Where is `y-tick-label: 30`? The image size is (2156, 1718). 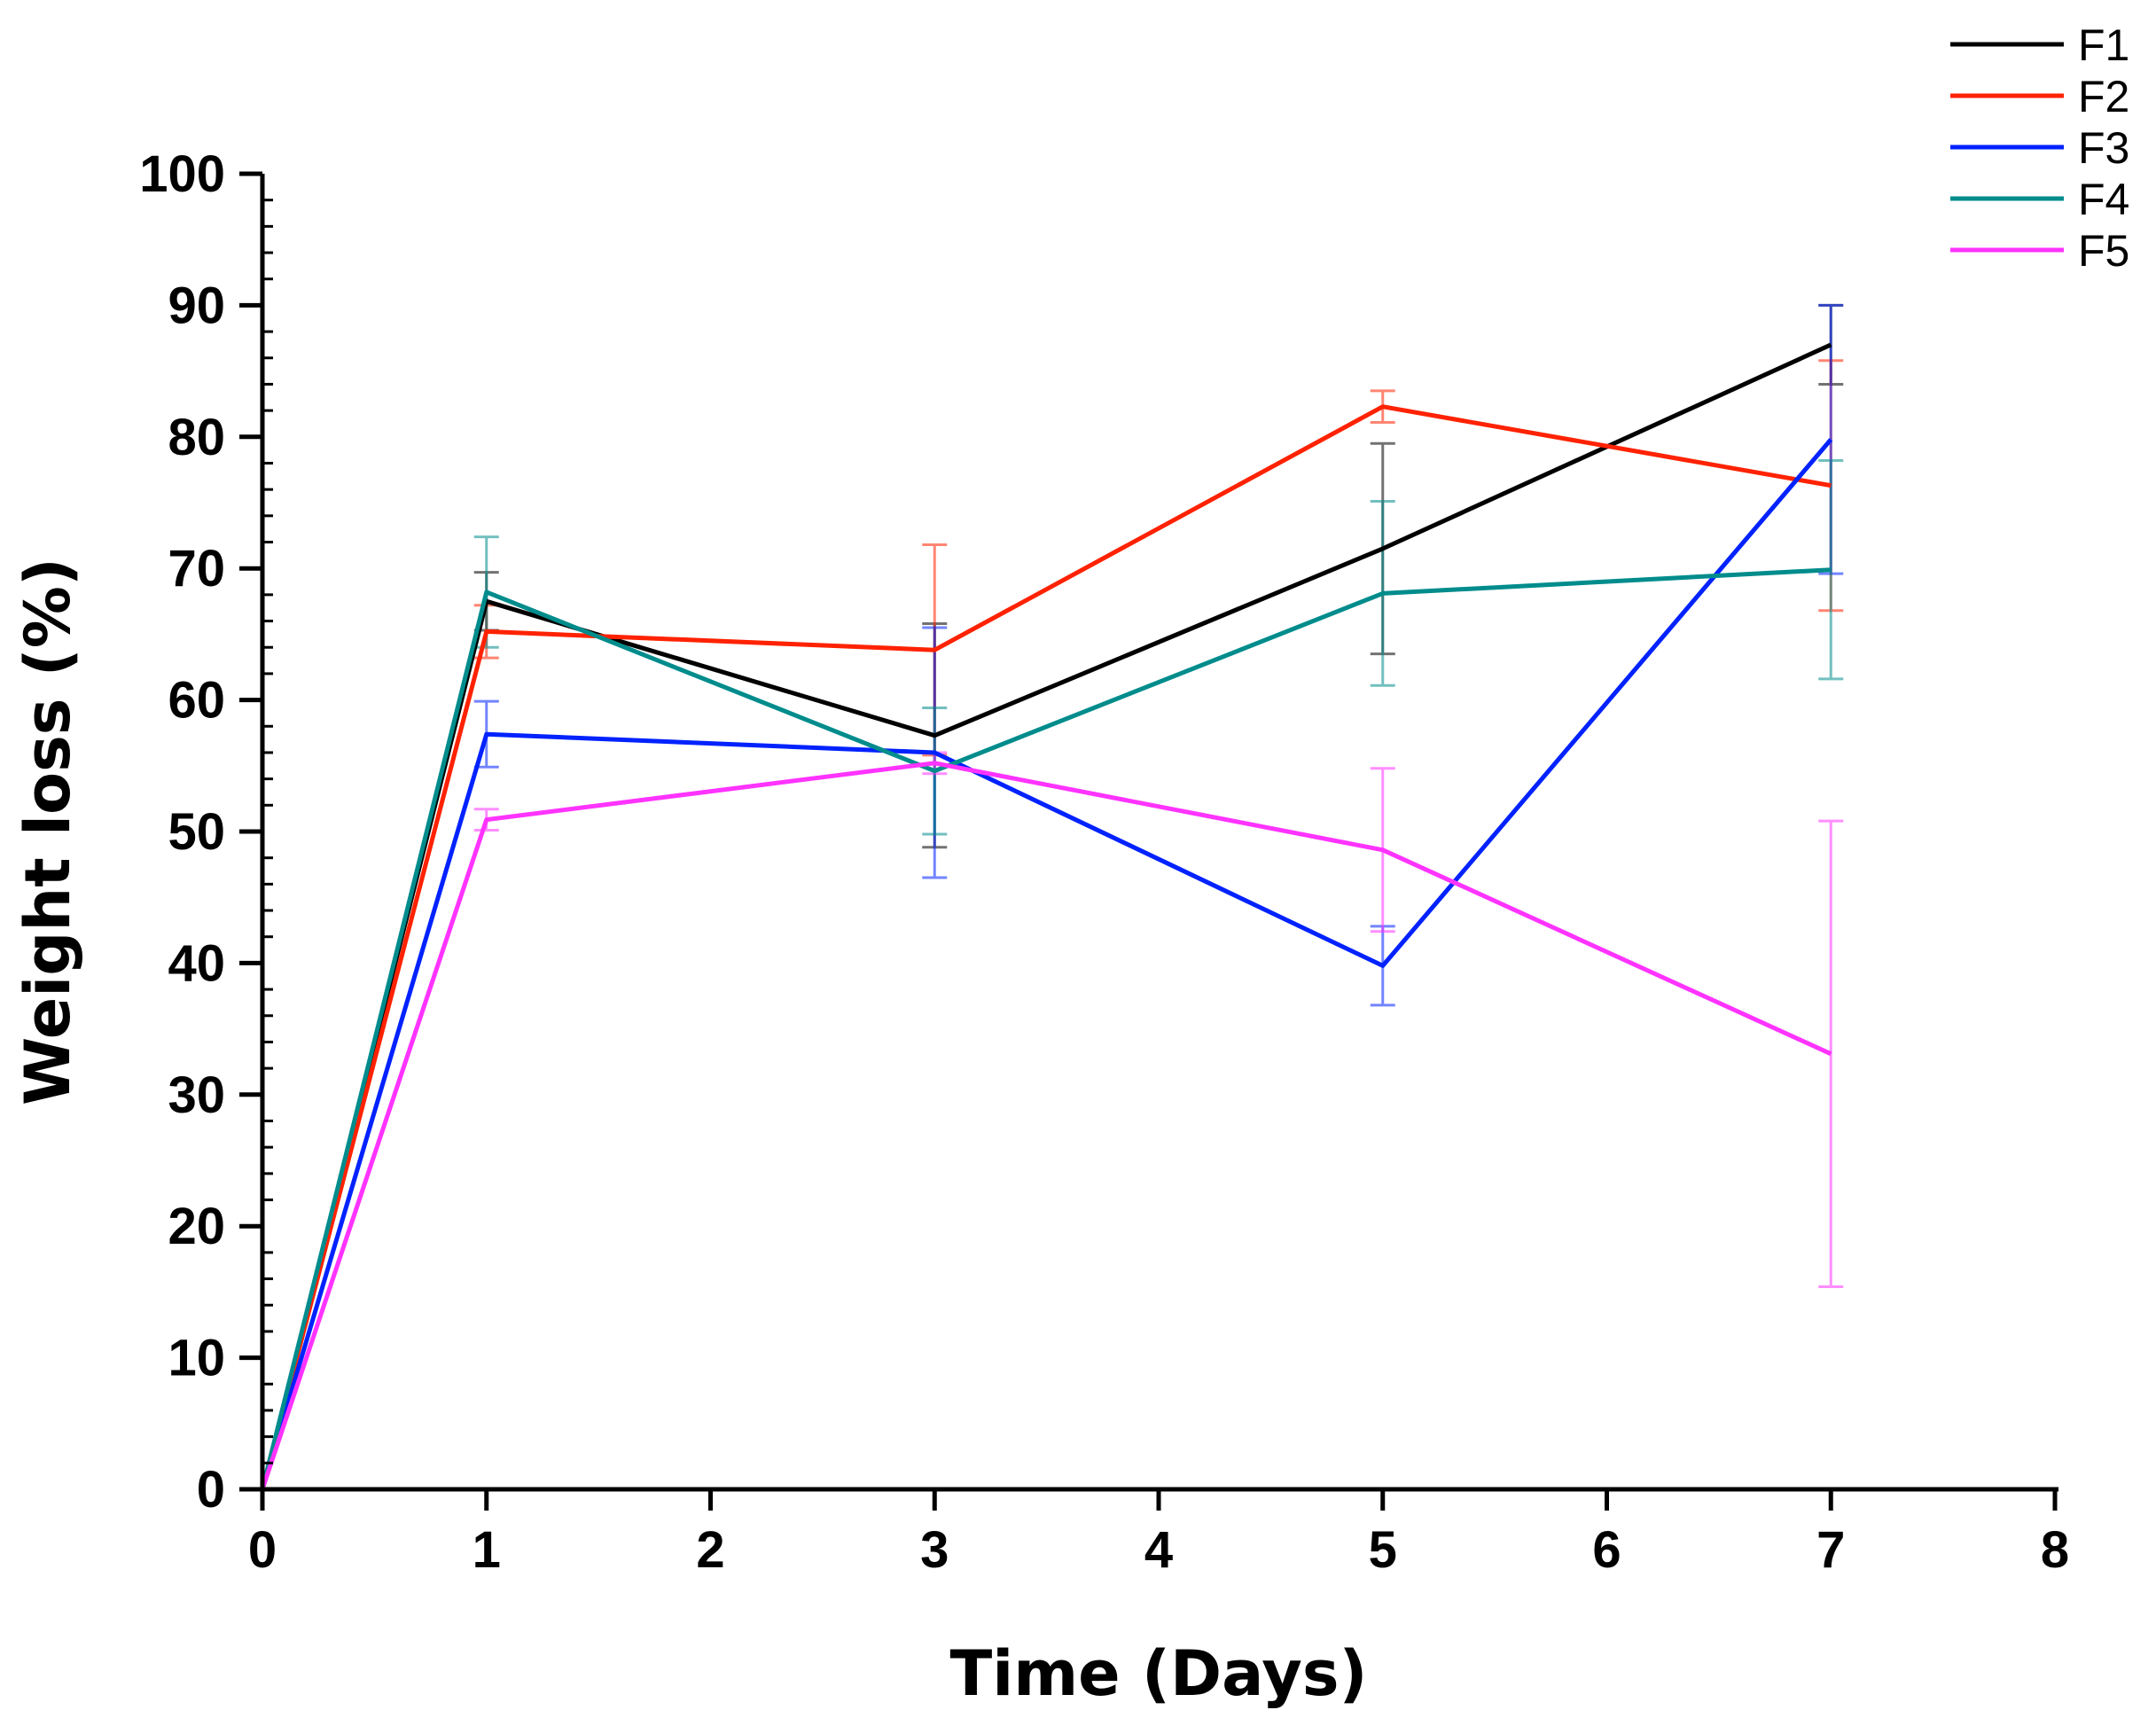
y-tick-label: 30 is located at coordinates (196, 1095).